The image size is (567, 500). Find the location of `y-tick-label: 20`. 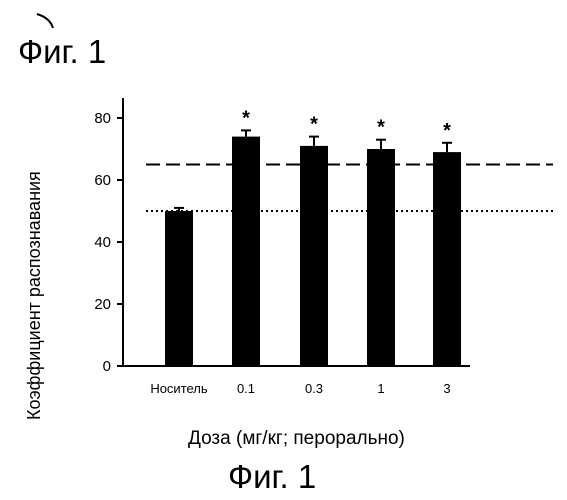

y-tick-label: 20 is located at coordinates (102, 304).